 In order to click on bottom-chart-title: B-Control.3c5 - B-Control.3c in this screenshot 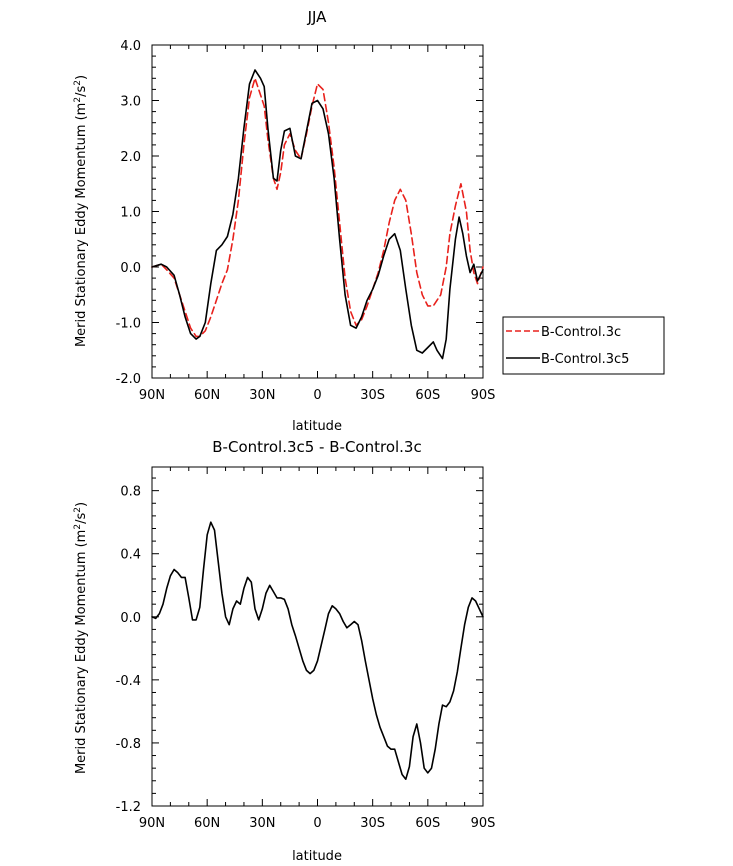, I will do `click(316, 447)`.